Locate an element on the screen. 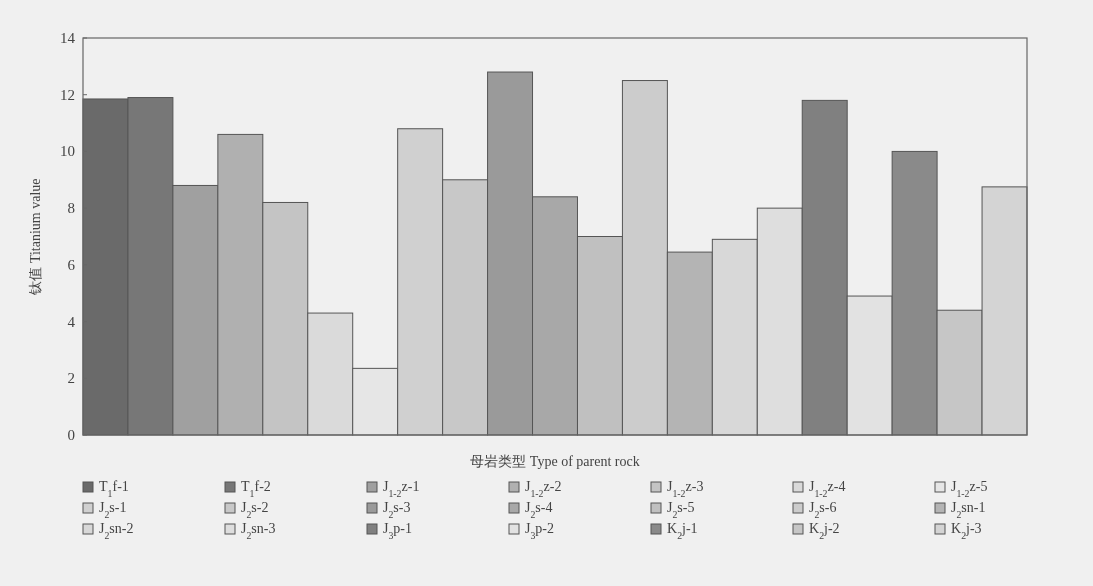 The width and height of the screenshot is (1093, 586). y-tick-label: 12 is located at coordinates (67, 94).